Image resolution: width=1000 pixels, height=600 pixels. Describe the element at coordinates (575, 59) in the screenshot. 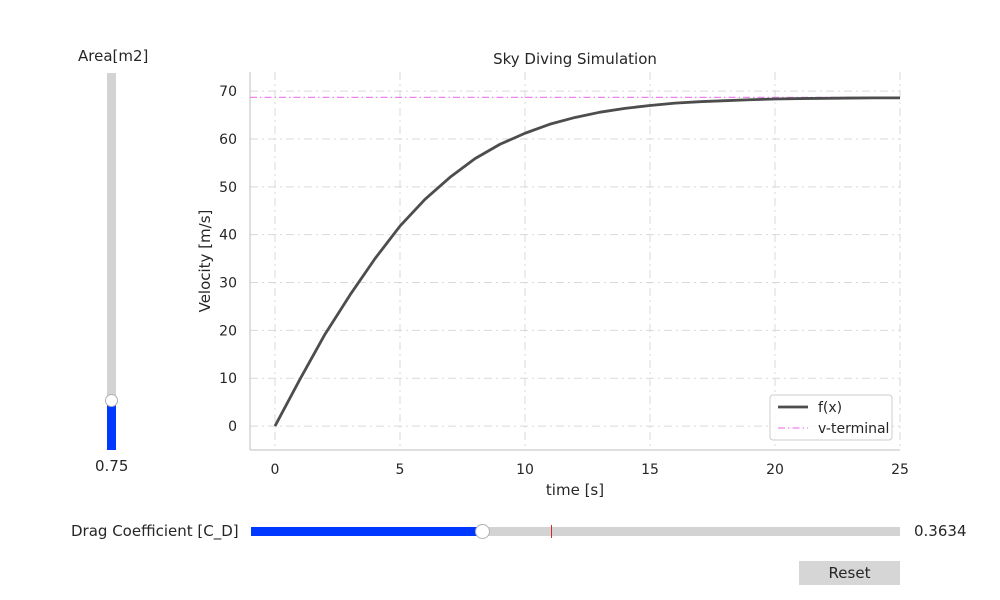

I see `chart-title: Sky Diving Simulation` at that location.